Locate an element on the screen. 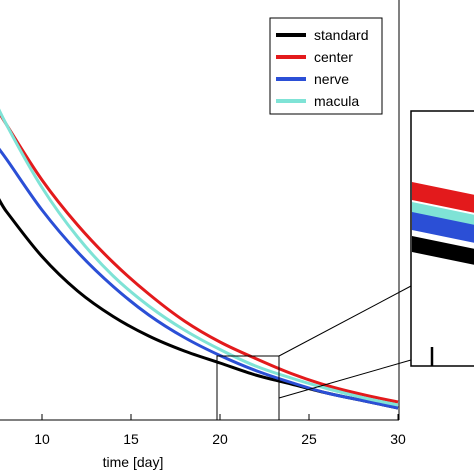 This screenshot has height=474, width=474. legend-label-nerve: nerve is located at coordinates (331, 79).